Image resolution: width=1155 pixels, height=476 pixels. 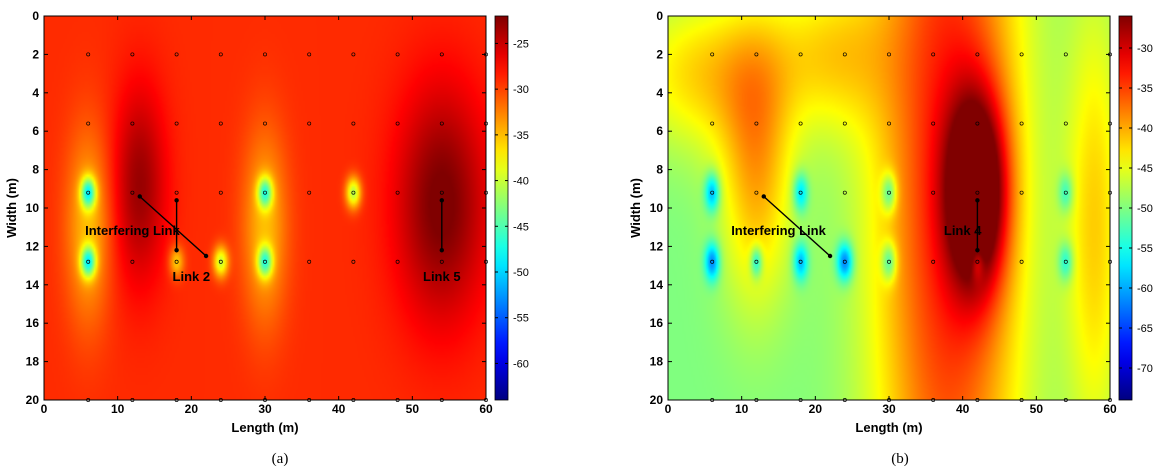 I want to click on colorbar-tick-label: -60, so click(x=1145, y=289).